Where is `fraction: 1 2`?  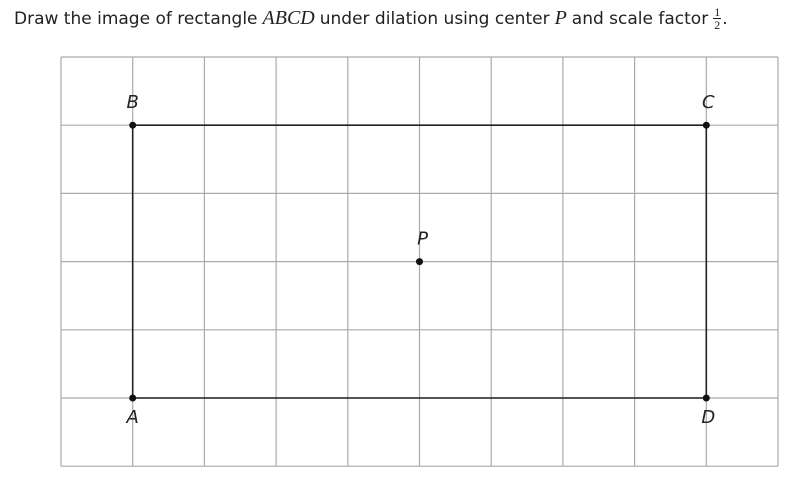 fraction: 1 2 is located at coordinates (717, 18).